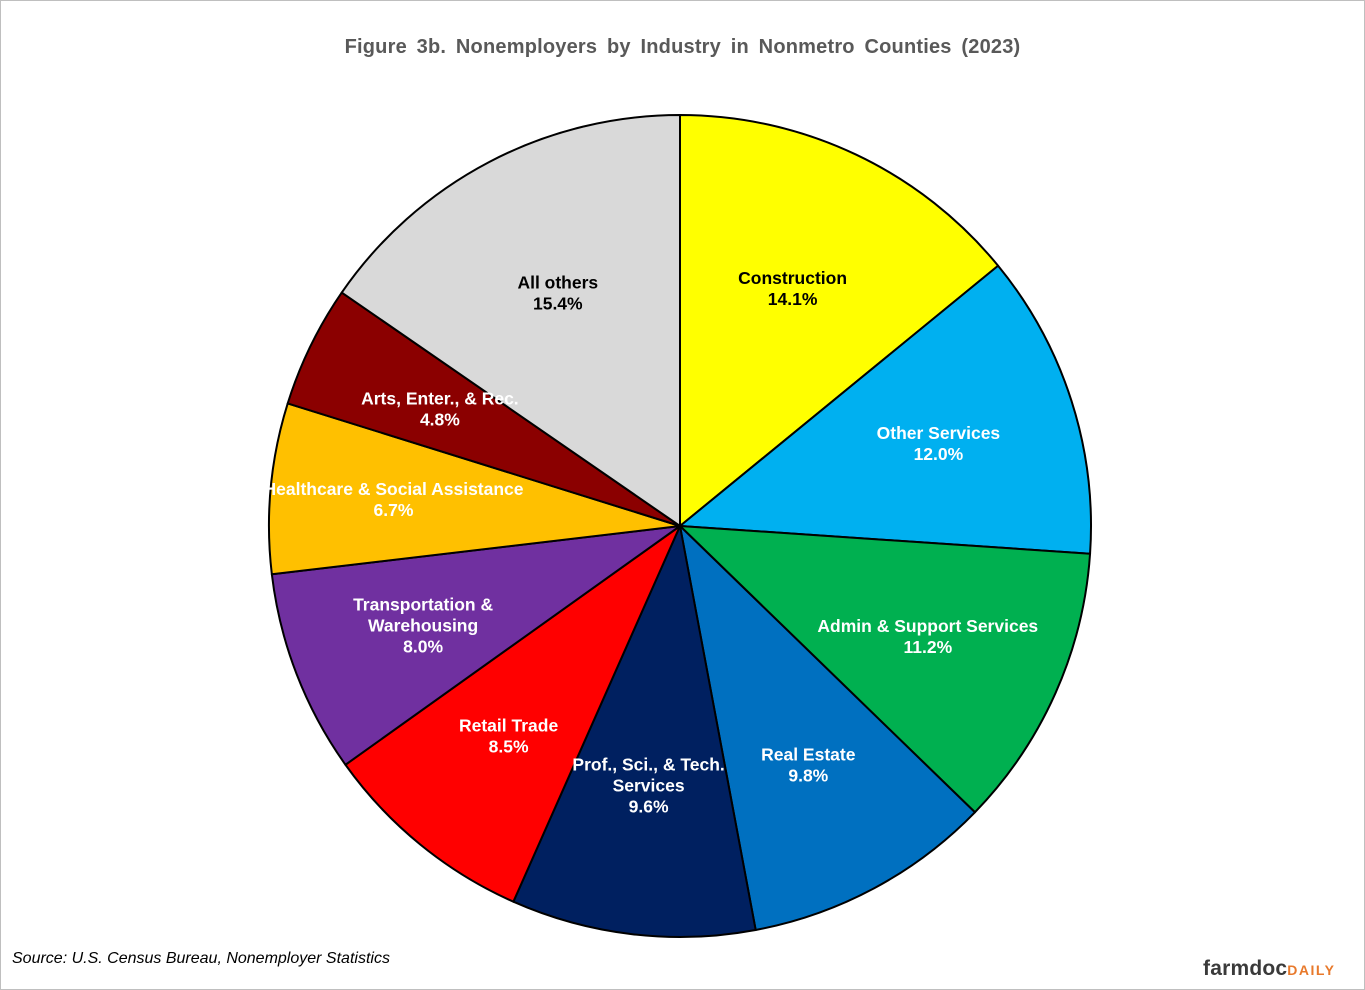  Describe the element at coordinates (508, 726) in the screenshot. I see `pie-slice-category: Retail Trade` at that location.